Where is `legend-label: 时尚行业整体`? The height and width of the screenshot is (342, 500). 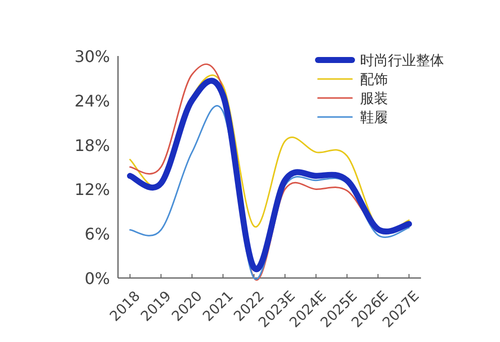 legend-label: 时尚行业整体 is located at coordinates (402, 61).